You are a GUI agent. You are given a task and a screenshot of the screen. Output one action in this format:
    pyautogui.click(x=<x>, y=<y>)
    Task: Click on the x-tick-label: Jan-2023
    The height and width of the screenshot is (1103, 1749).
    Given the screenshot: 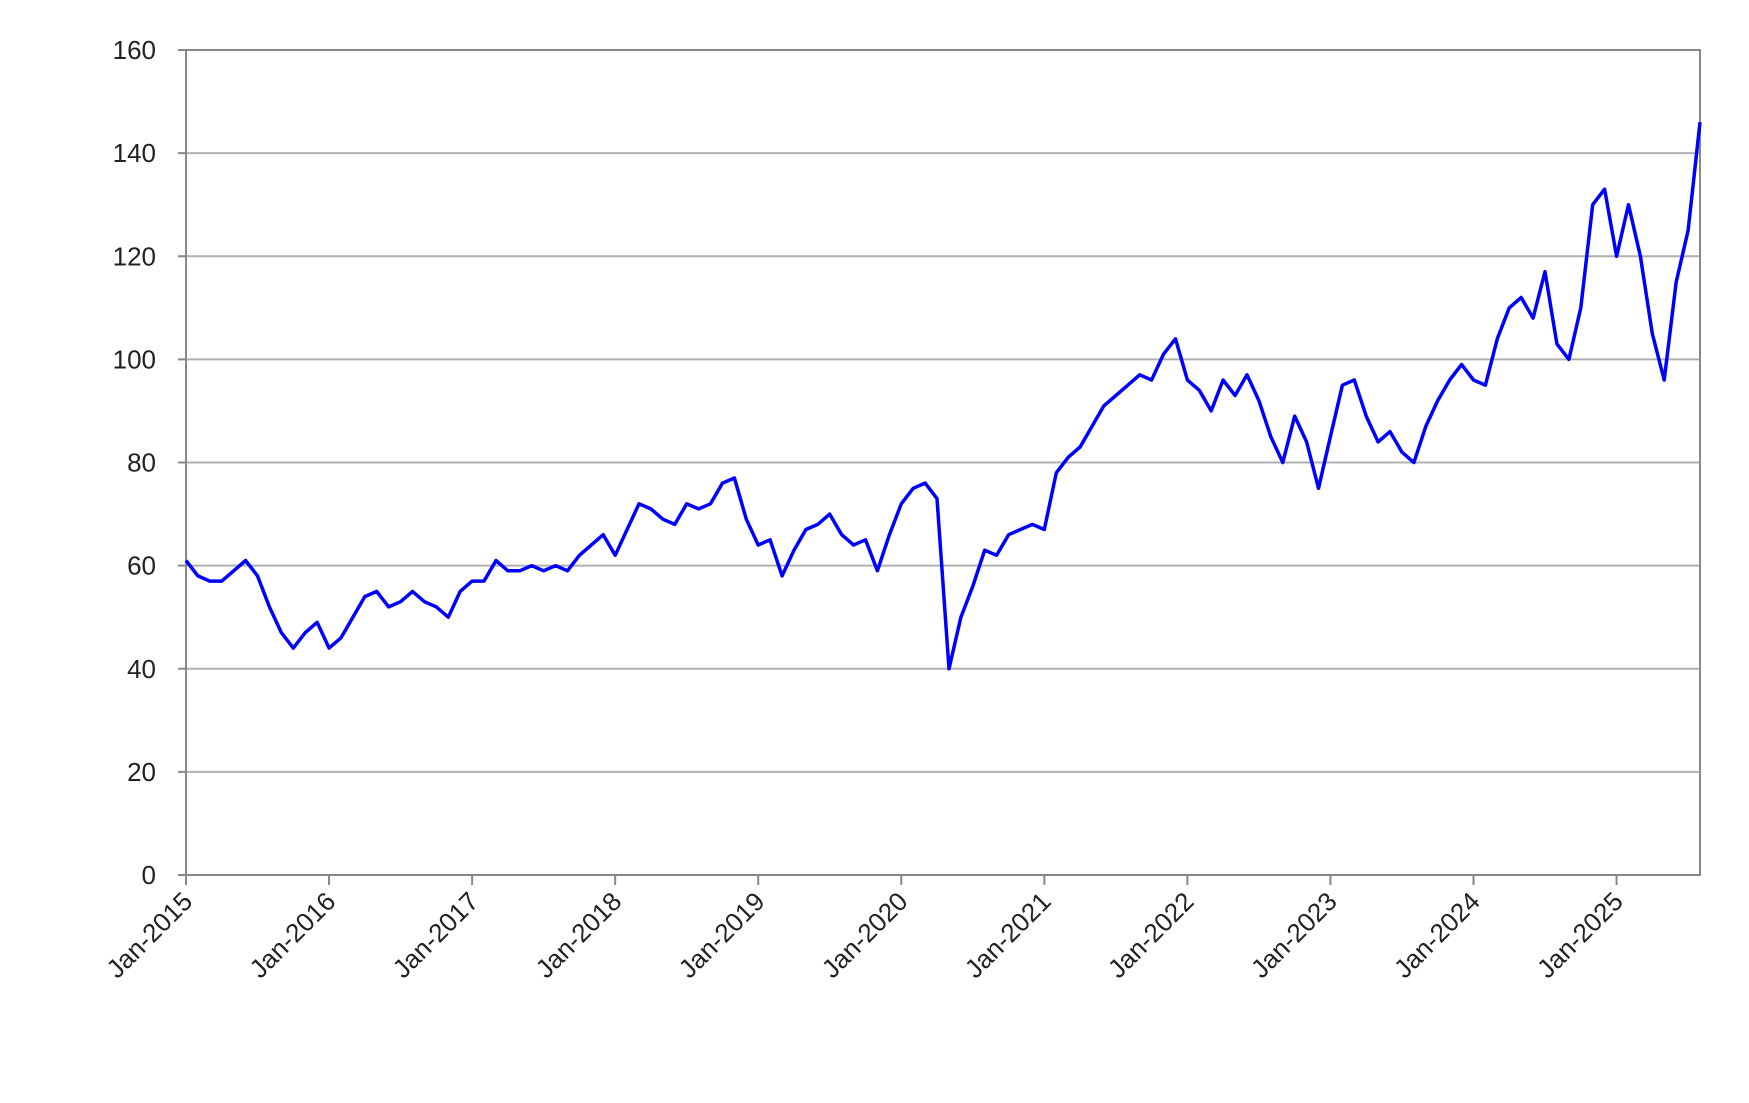 What is the action you would take?
    pyautogui.click(x=1294, y=935)
    